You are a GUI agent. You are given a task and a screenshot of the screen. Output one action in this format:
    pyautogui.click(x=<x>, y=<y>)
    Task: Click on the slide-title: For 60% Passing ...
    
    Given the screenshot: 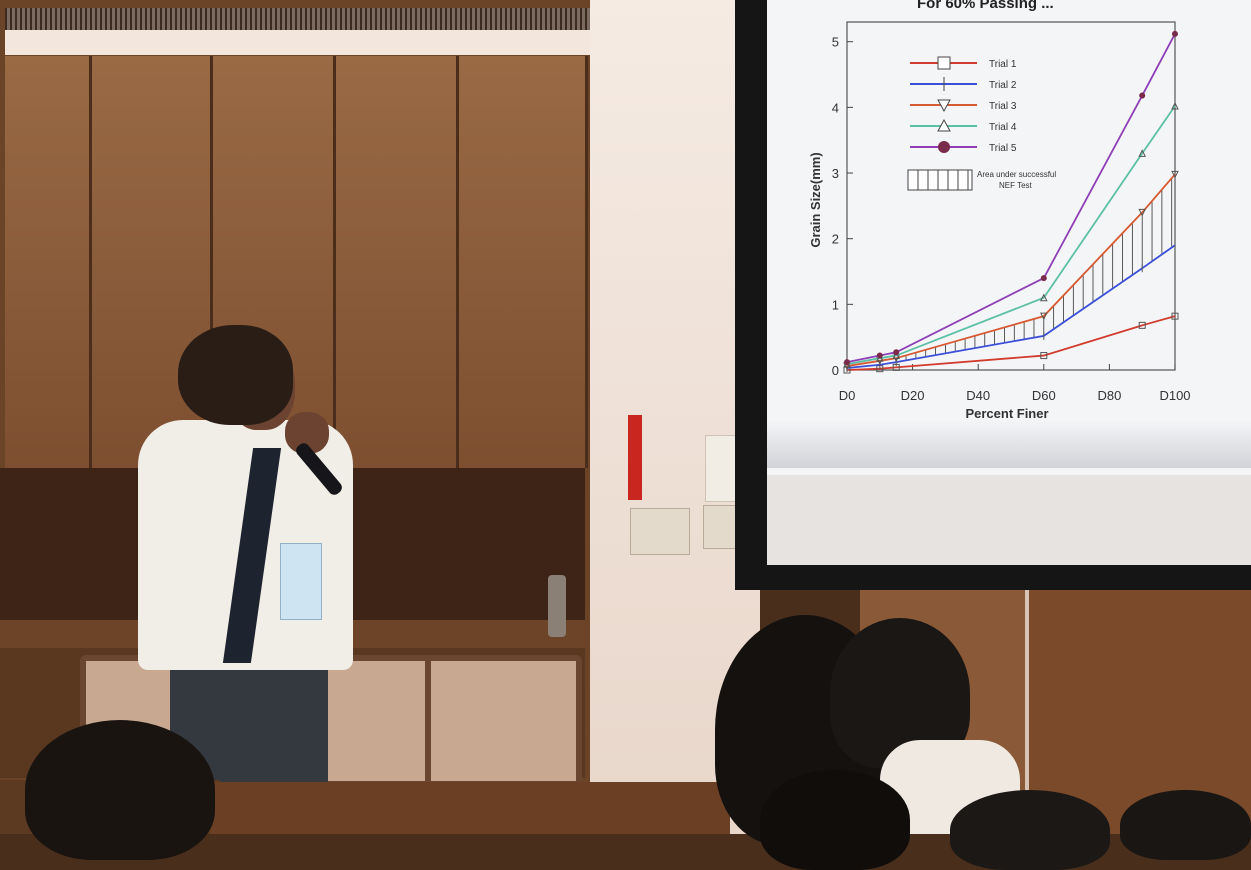 What is the action you would take?
    pyautogui.click(x=985, y=6)
    